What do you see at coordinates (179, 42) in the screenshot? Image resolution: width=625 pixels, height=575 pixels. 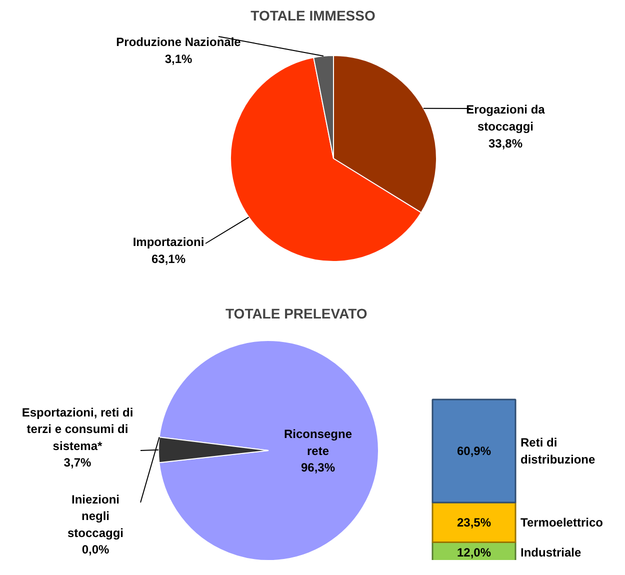 I see `slice-label: Produzione Nazionale` at bounding box center [179, 42].